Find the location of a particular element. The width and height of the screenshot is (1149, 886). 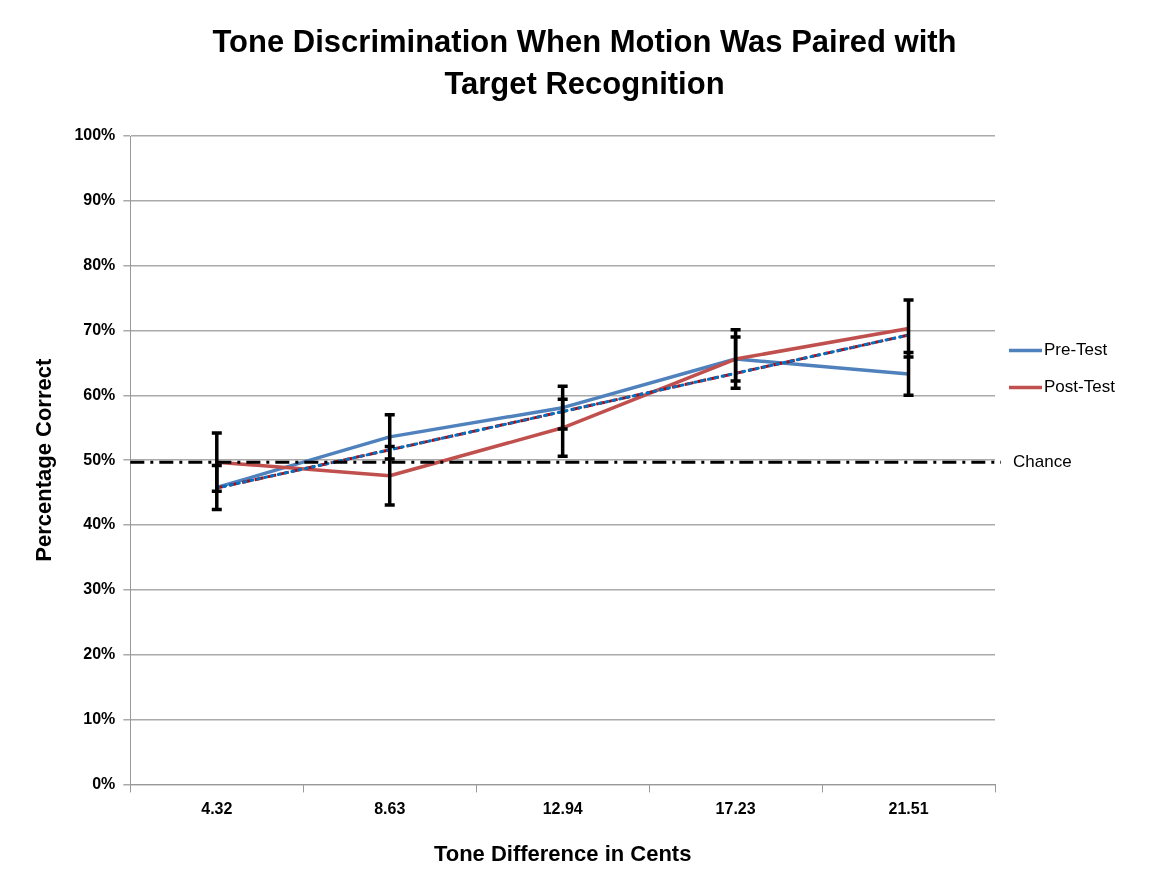

y-tick-label: 70% is located at coordinates (99, 329).